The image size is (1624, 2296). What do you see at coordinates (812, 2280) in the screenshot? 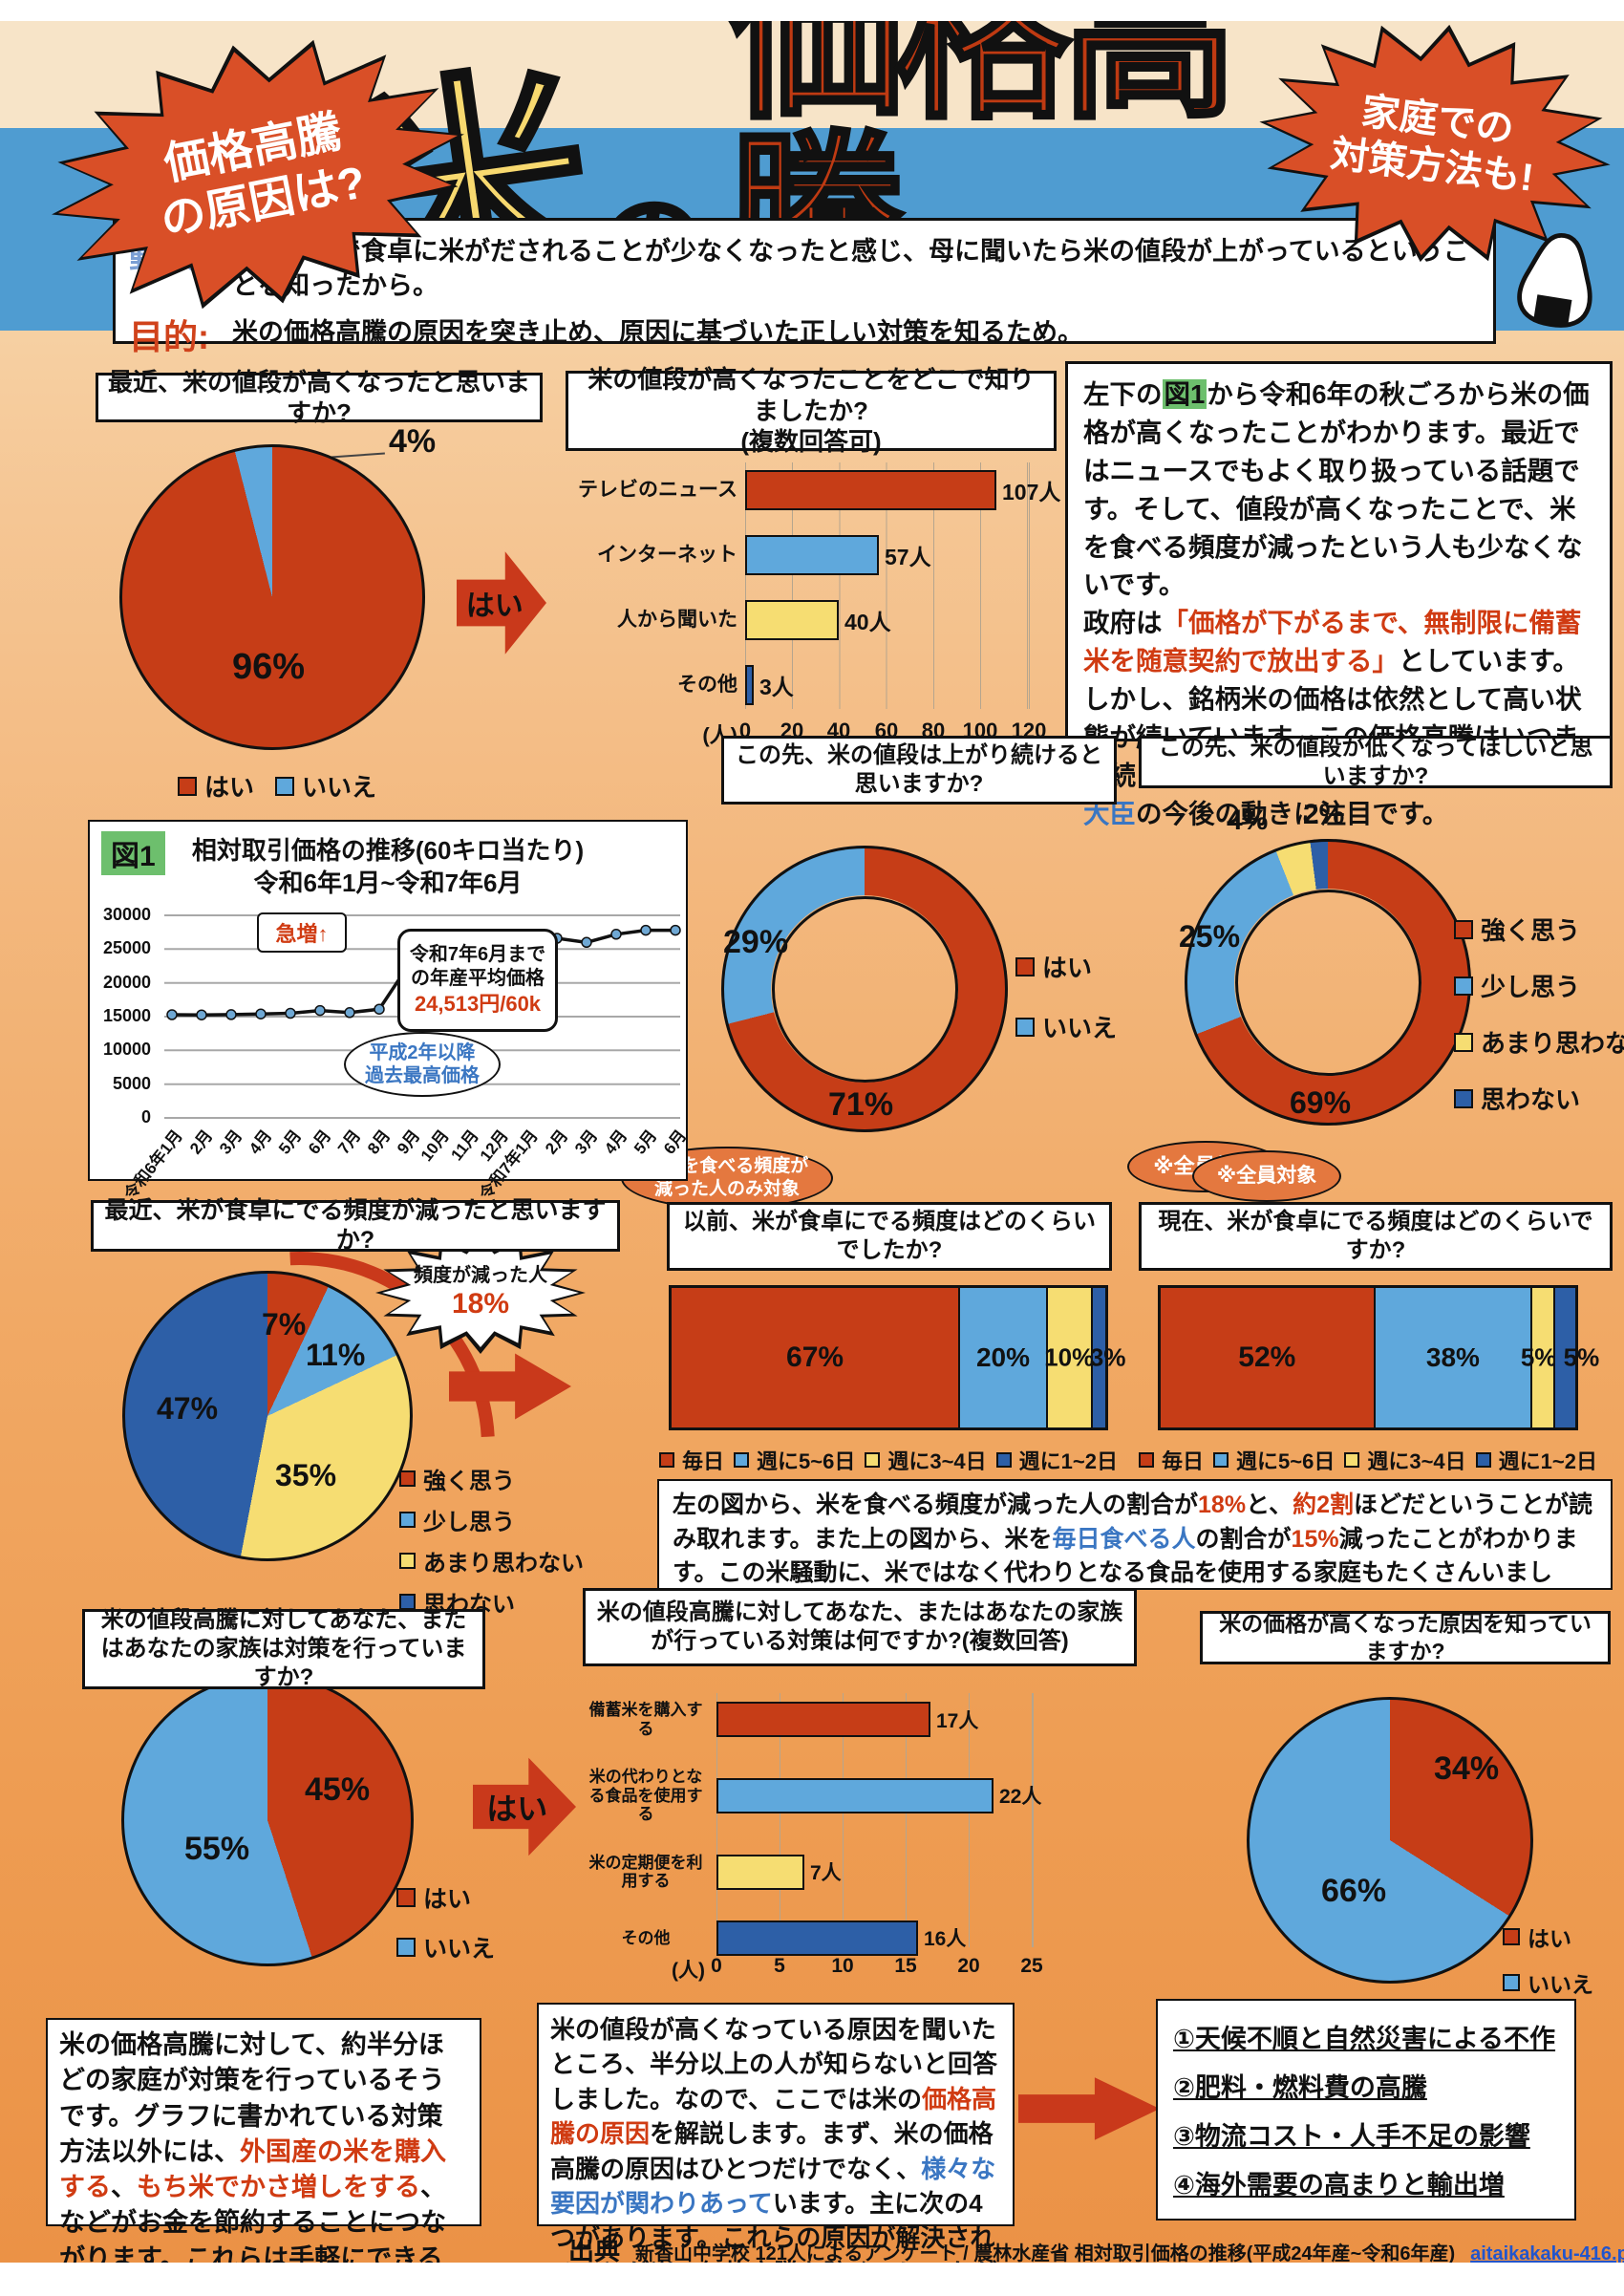
I see `bottom-margin` at bounding box center [812, 2280].